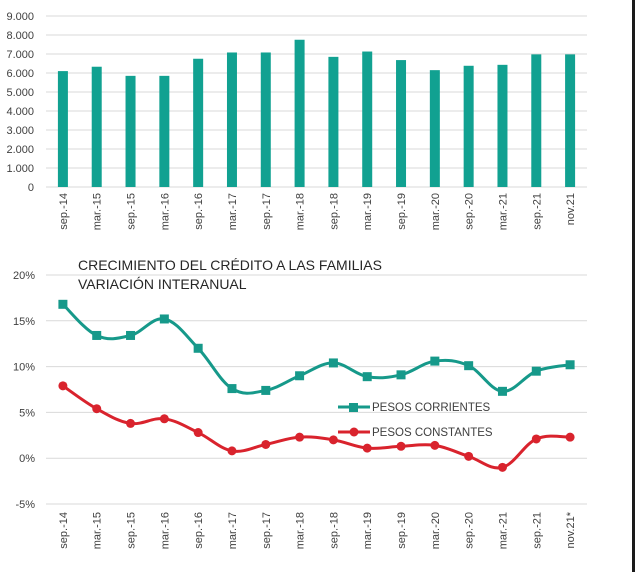 This screenshot has height=572, width=635. Describe the element at coordinates (470, 211) in the screenshot. I see `bar-x-tick-label: sep.-20` at that location.